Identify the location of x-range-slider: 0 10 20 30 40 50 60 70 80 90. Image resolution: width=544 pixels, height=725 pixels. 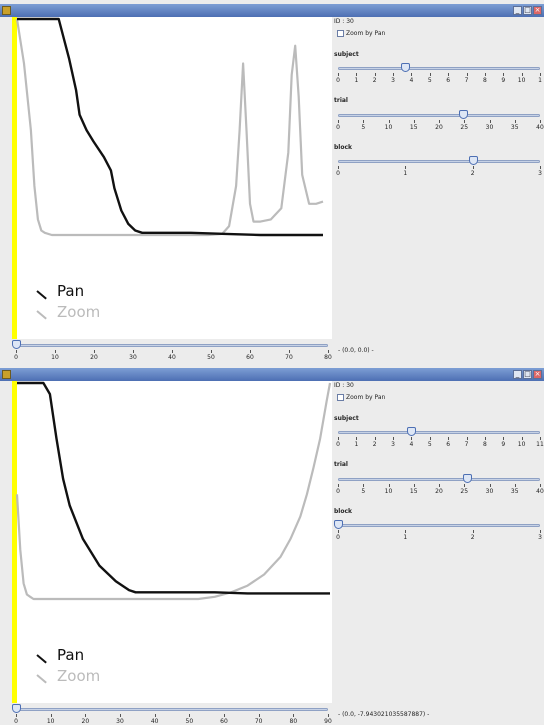
(172, 714).